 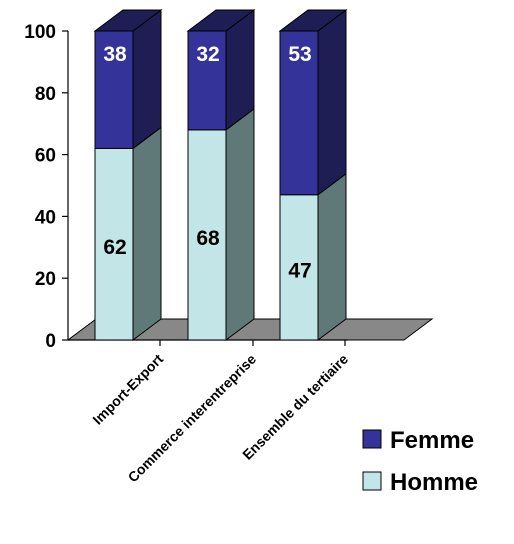 I want to click on x-category-label: Import-Export, so click(x=127, y=389).